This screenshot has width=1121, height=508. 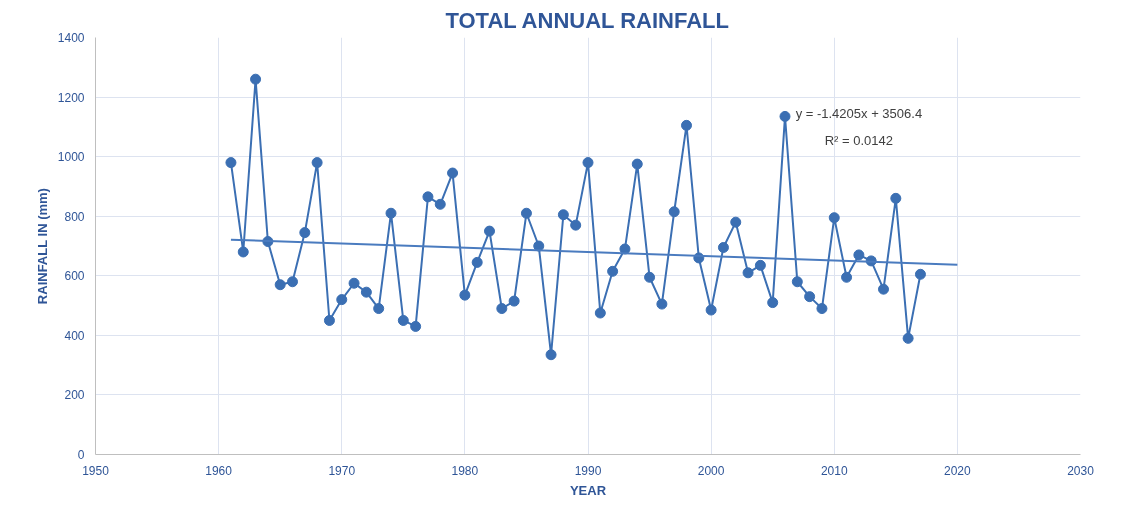 What do you see at coordinates (74, 335) in the screenshot?
I see `y-tick-label: 400` at bounding box center [74, 335].